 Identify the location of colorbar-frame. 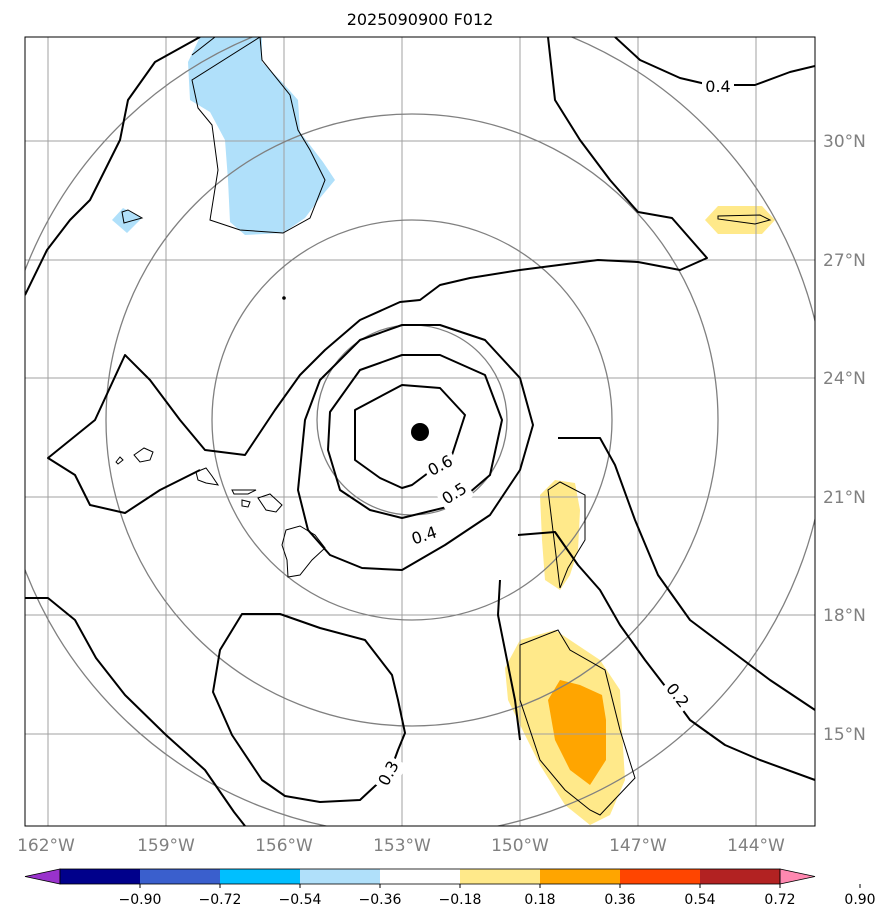
(420, 876).